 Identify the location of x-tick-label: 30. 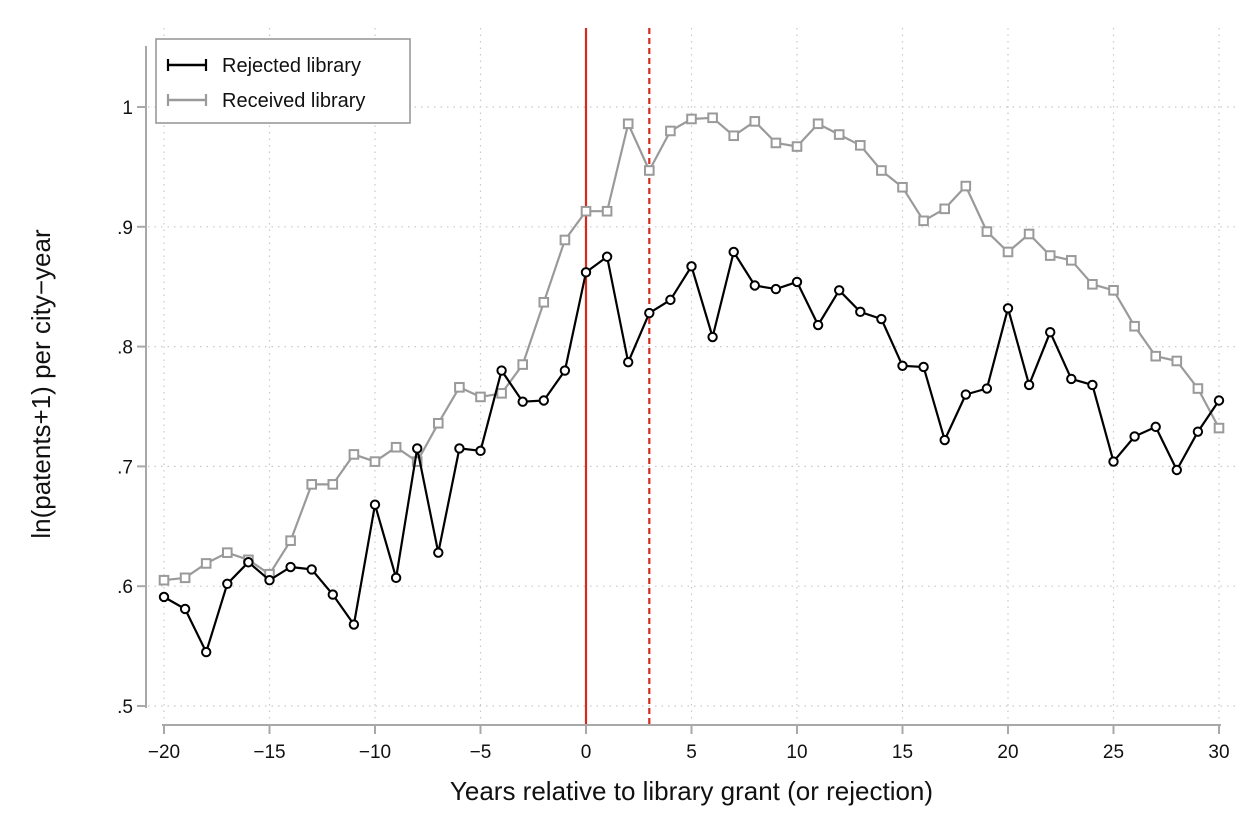
(1218, 752).